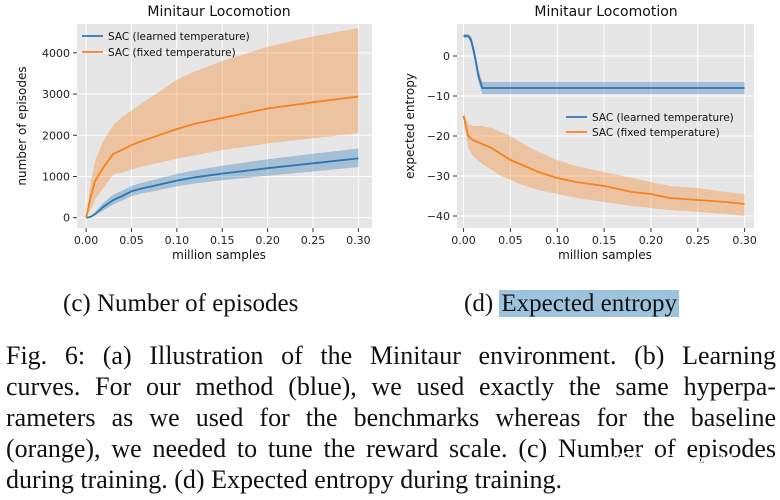 Image resolution: width=780 pixels, height=500 pixels. Describe the element at coordinates (410, 126) in the screenshot. I see `y-axis-label: expected entropy` at that location.